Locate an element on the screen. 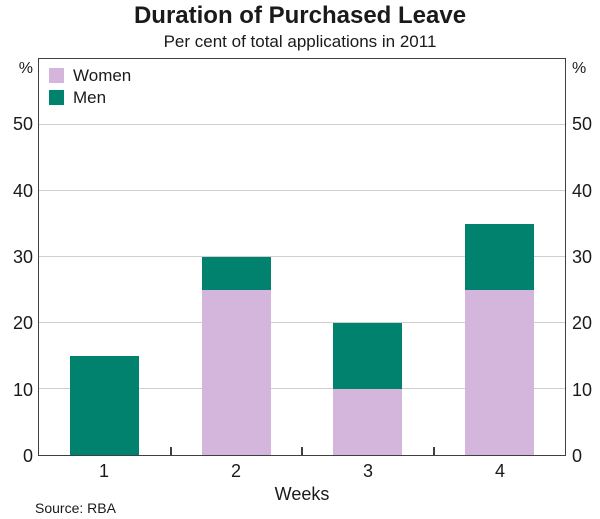 The height and width of the screenshot is (519, 600). legend-label-men: Men is located at coordinates (90, 97).